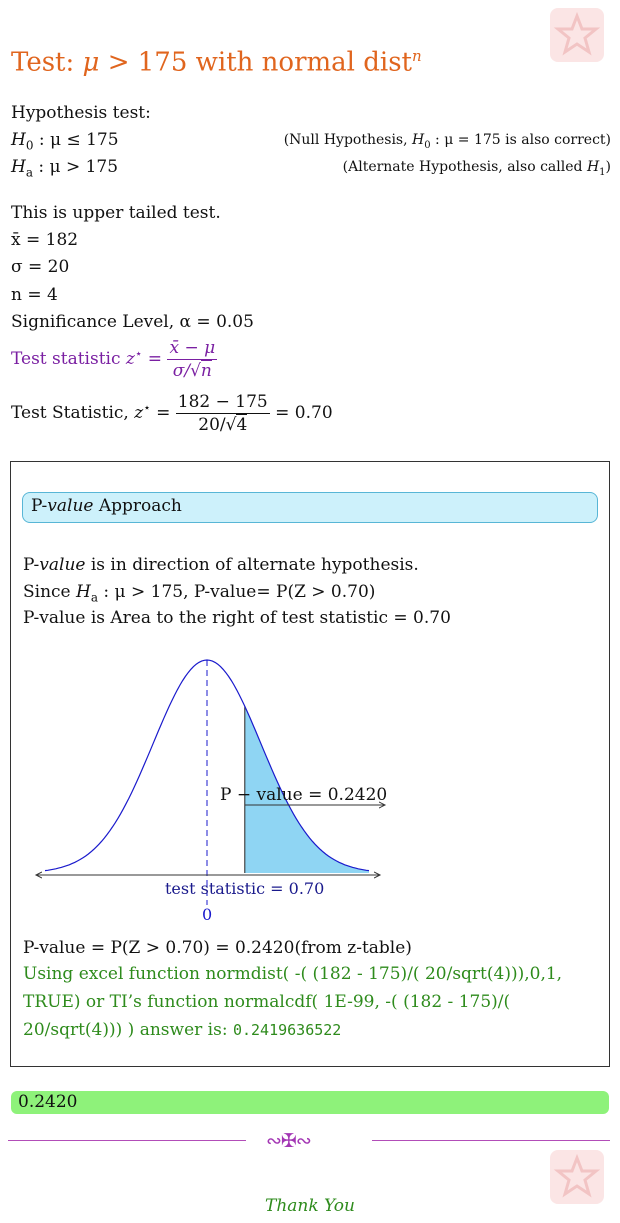 The height and width of the screenshot is (1223, 620). I want to click on pvalue-since-text: Since Ha : μ > 175, P-value= P(Z > 0.70), so click(199, 593).